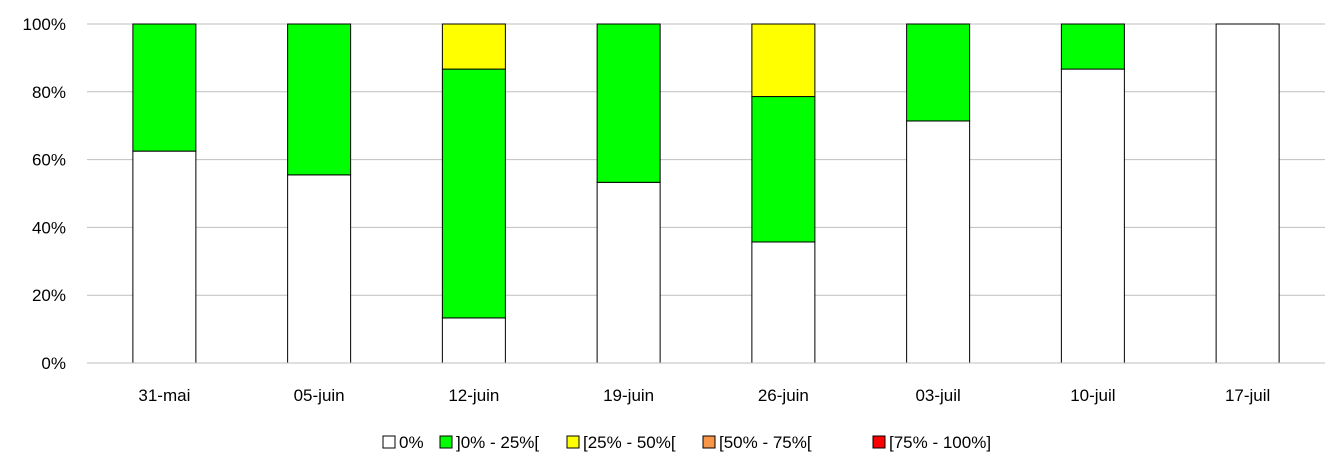  What do you see at coordinates (44, 194) in the screenshot?
I see `y-axis-tick-labels: 0% 20% 40% 60% 80% 100%` at bounding box center [44, 194].